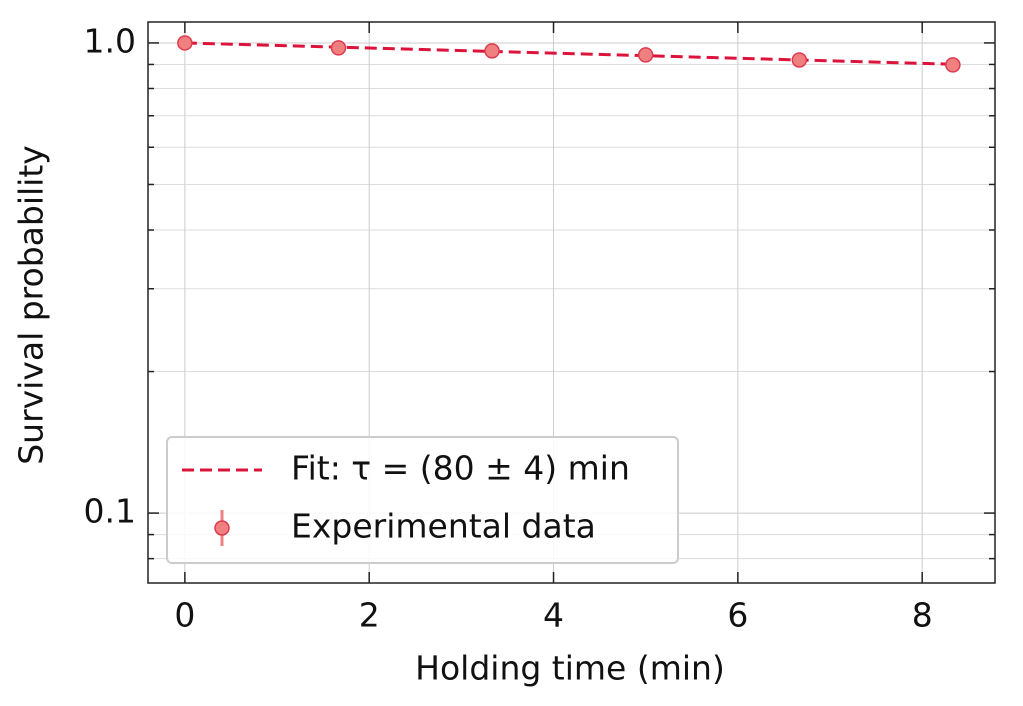 This screenshot has height=706, width=1023. Describe the element at coordinates (443, 526) in the screenshot. I see `legend-label: Experimental data` at that location.